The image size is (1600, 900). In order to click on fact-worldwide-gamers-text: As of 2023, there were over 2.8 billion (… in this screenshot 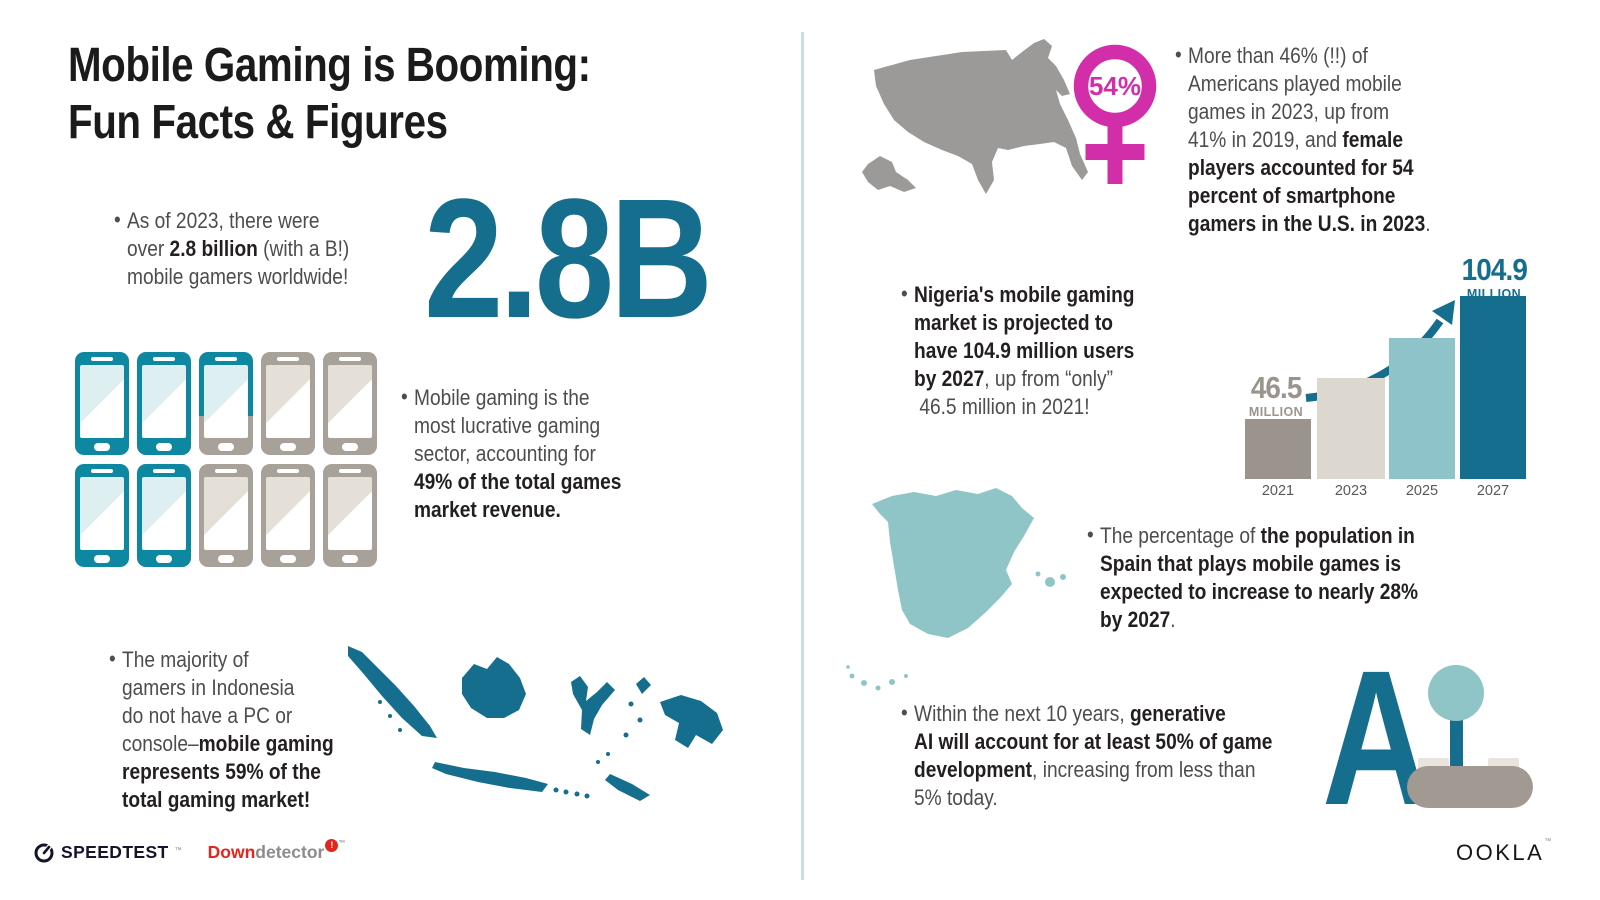, I will do `click(238, 248)`.